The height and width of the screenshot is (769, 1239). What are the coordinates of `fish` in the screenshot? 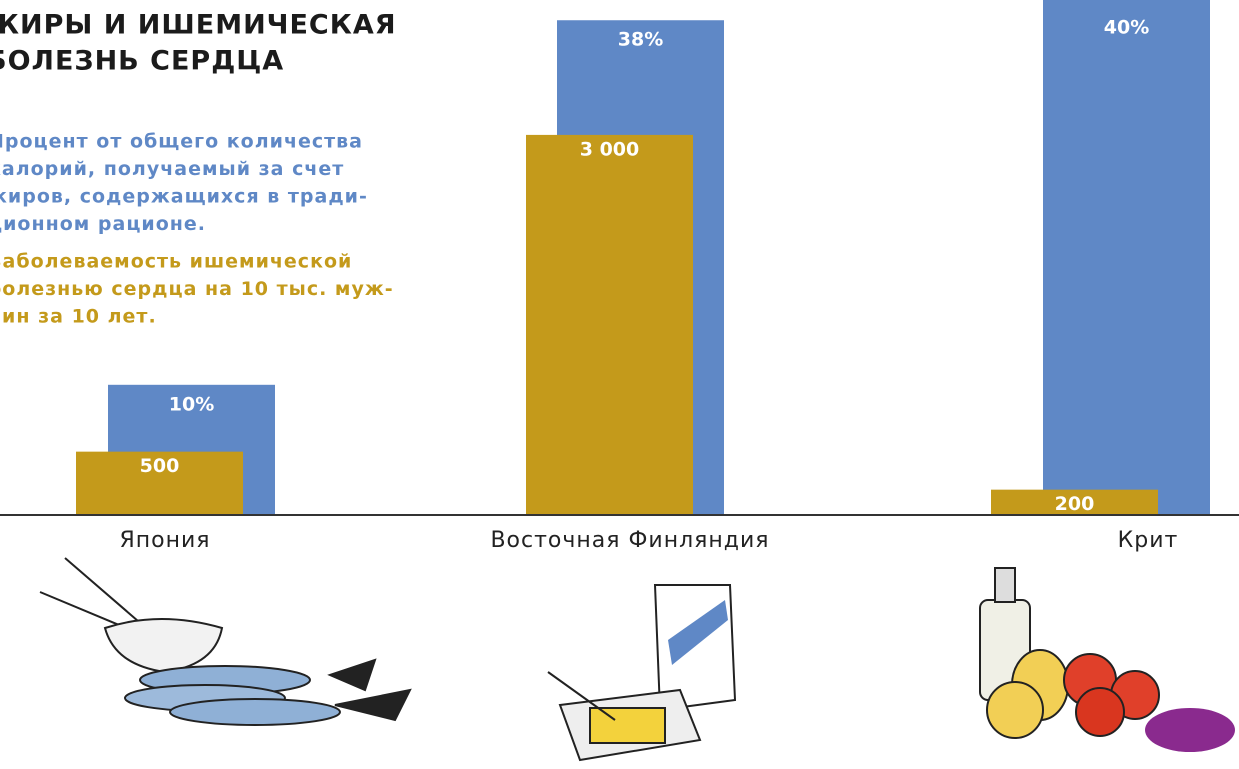 It's located at (255, 712).